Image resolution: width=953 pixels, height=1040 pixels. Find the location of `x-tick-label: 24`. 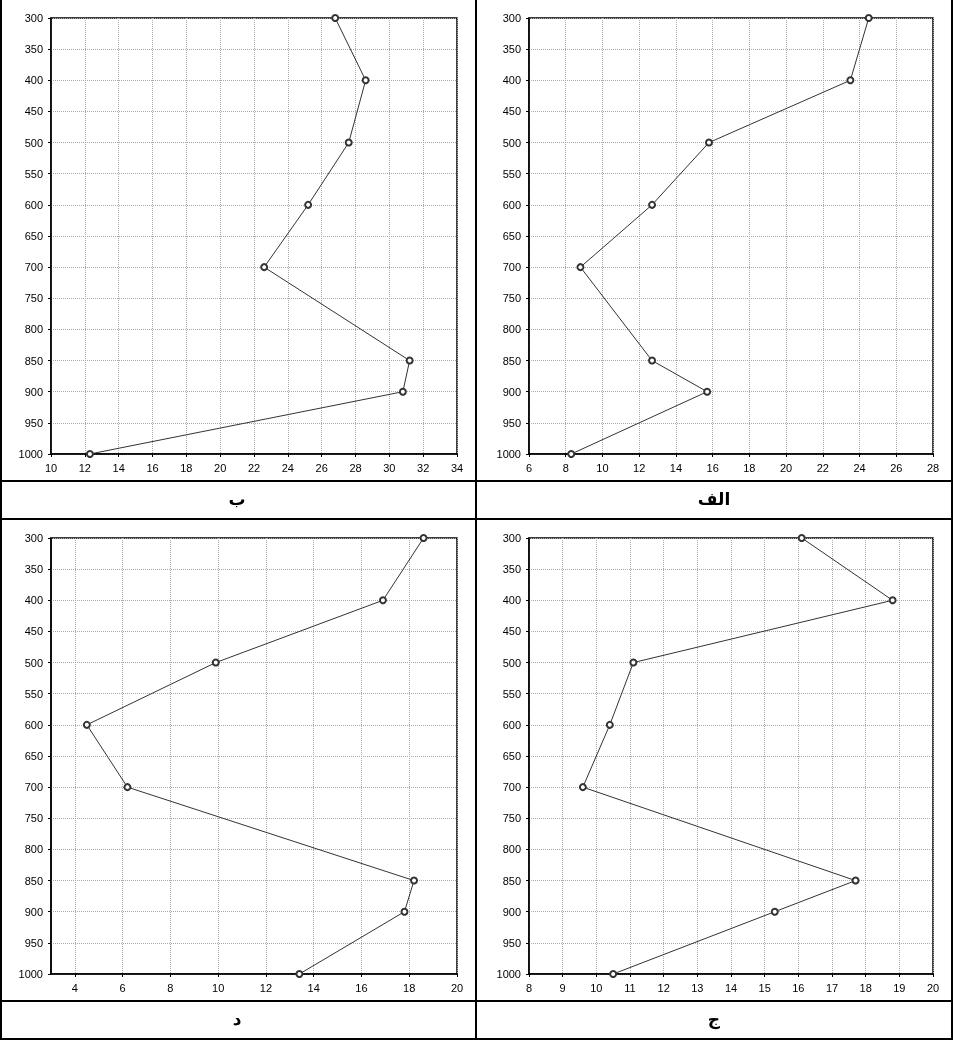

x-tick-label: 24 is located at coordinates (859, 467).